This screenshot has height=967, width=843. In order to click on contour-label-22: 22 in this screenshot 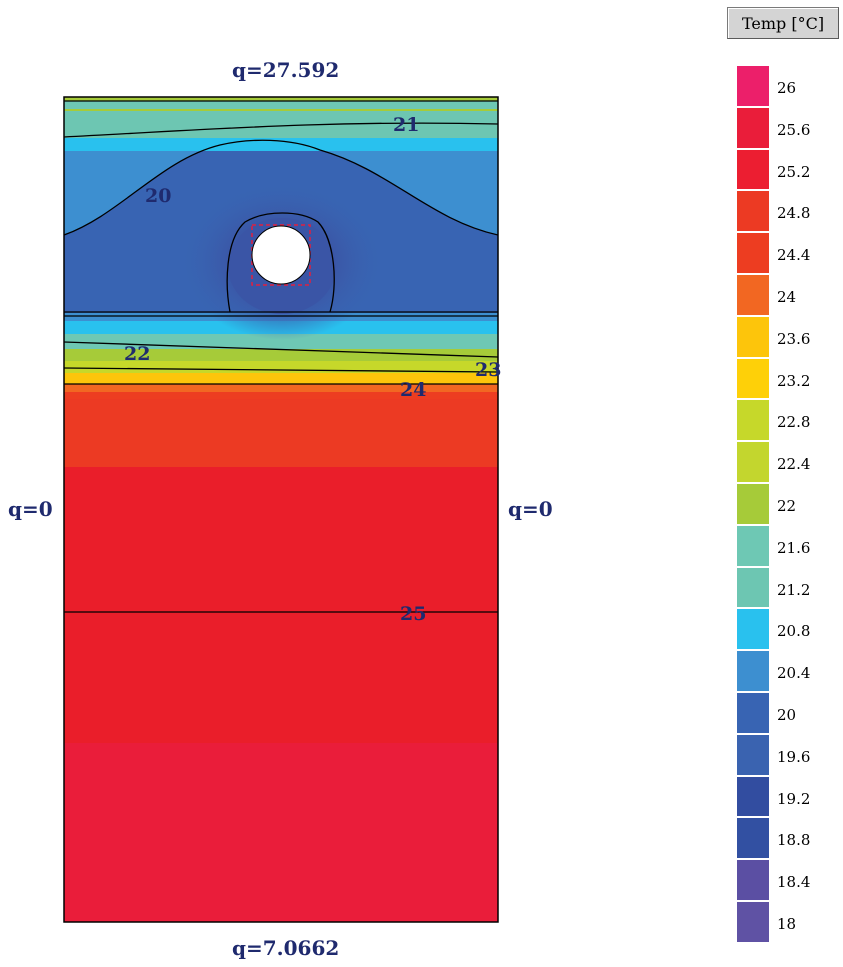, I will do `click(137, 354)`.